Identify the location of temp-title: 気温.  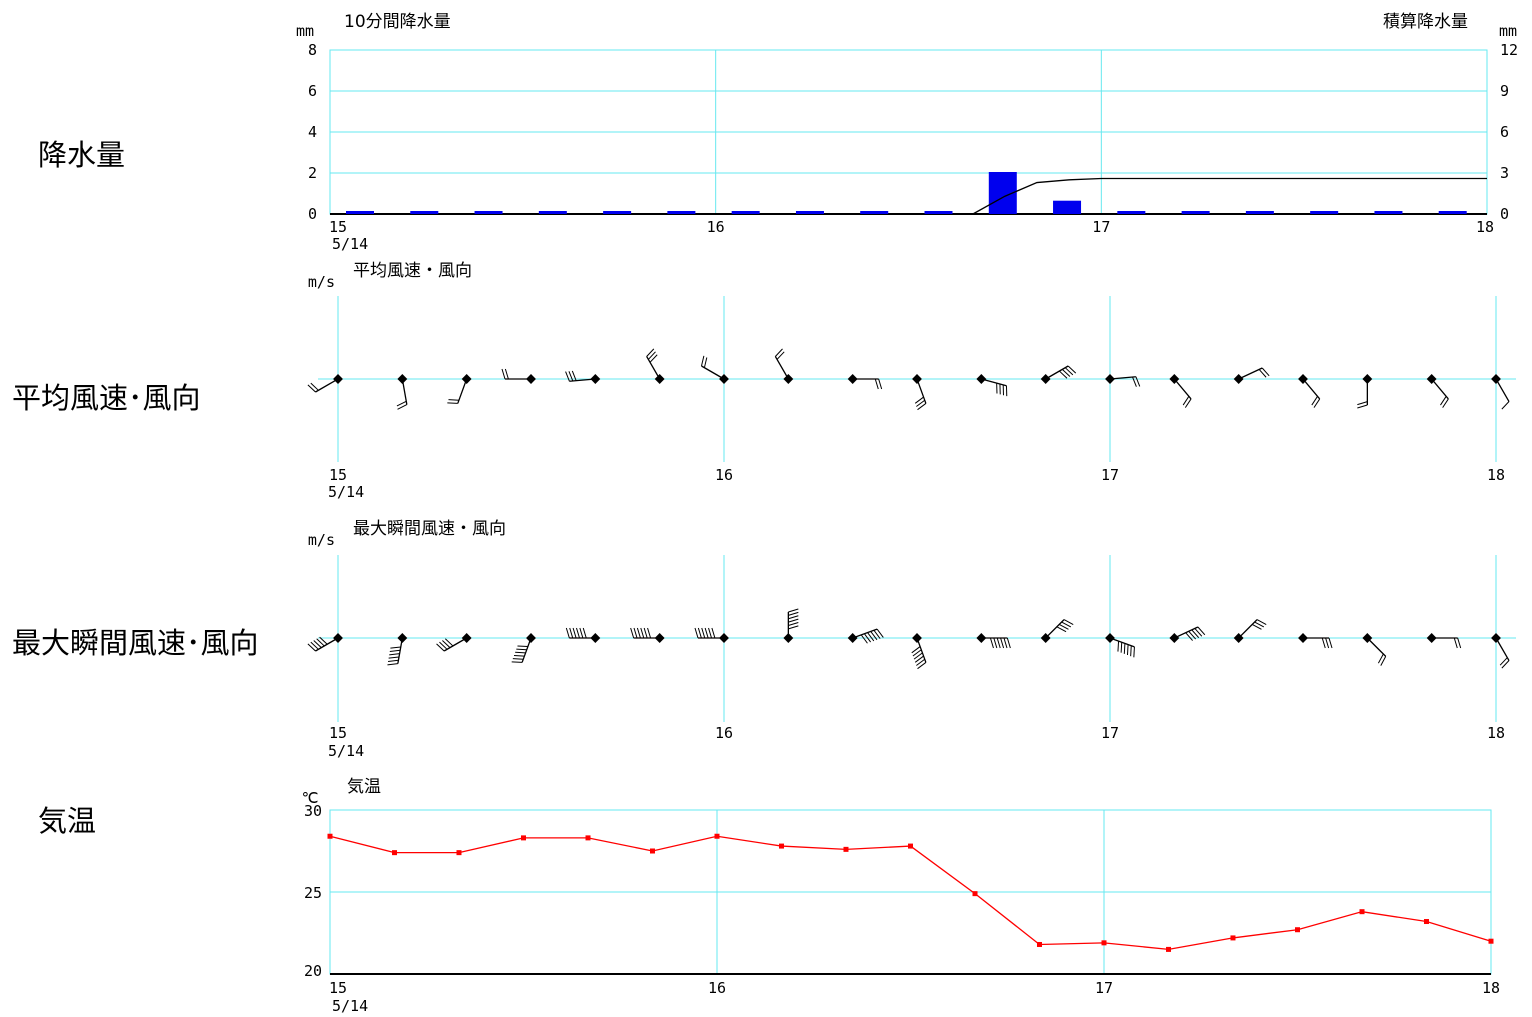
(364, 787).